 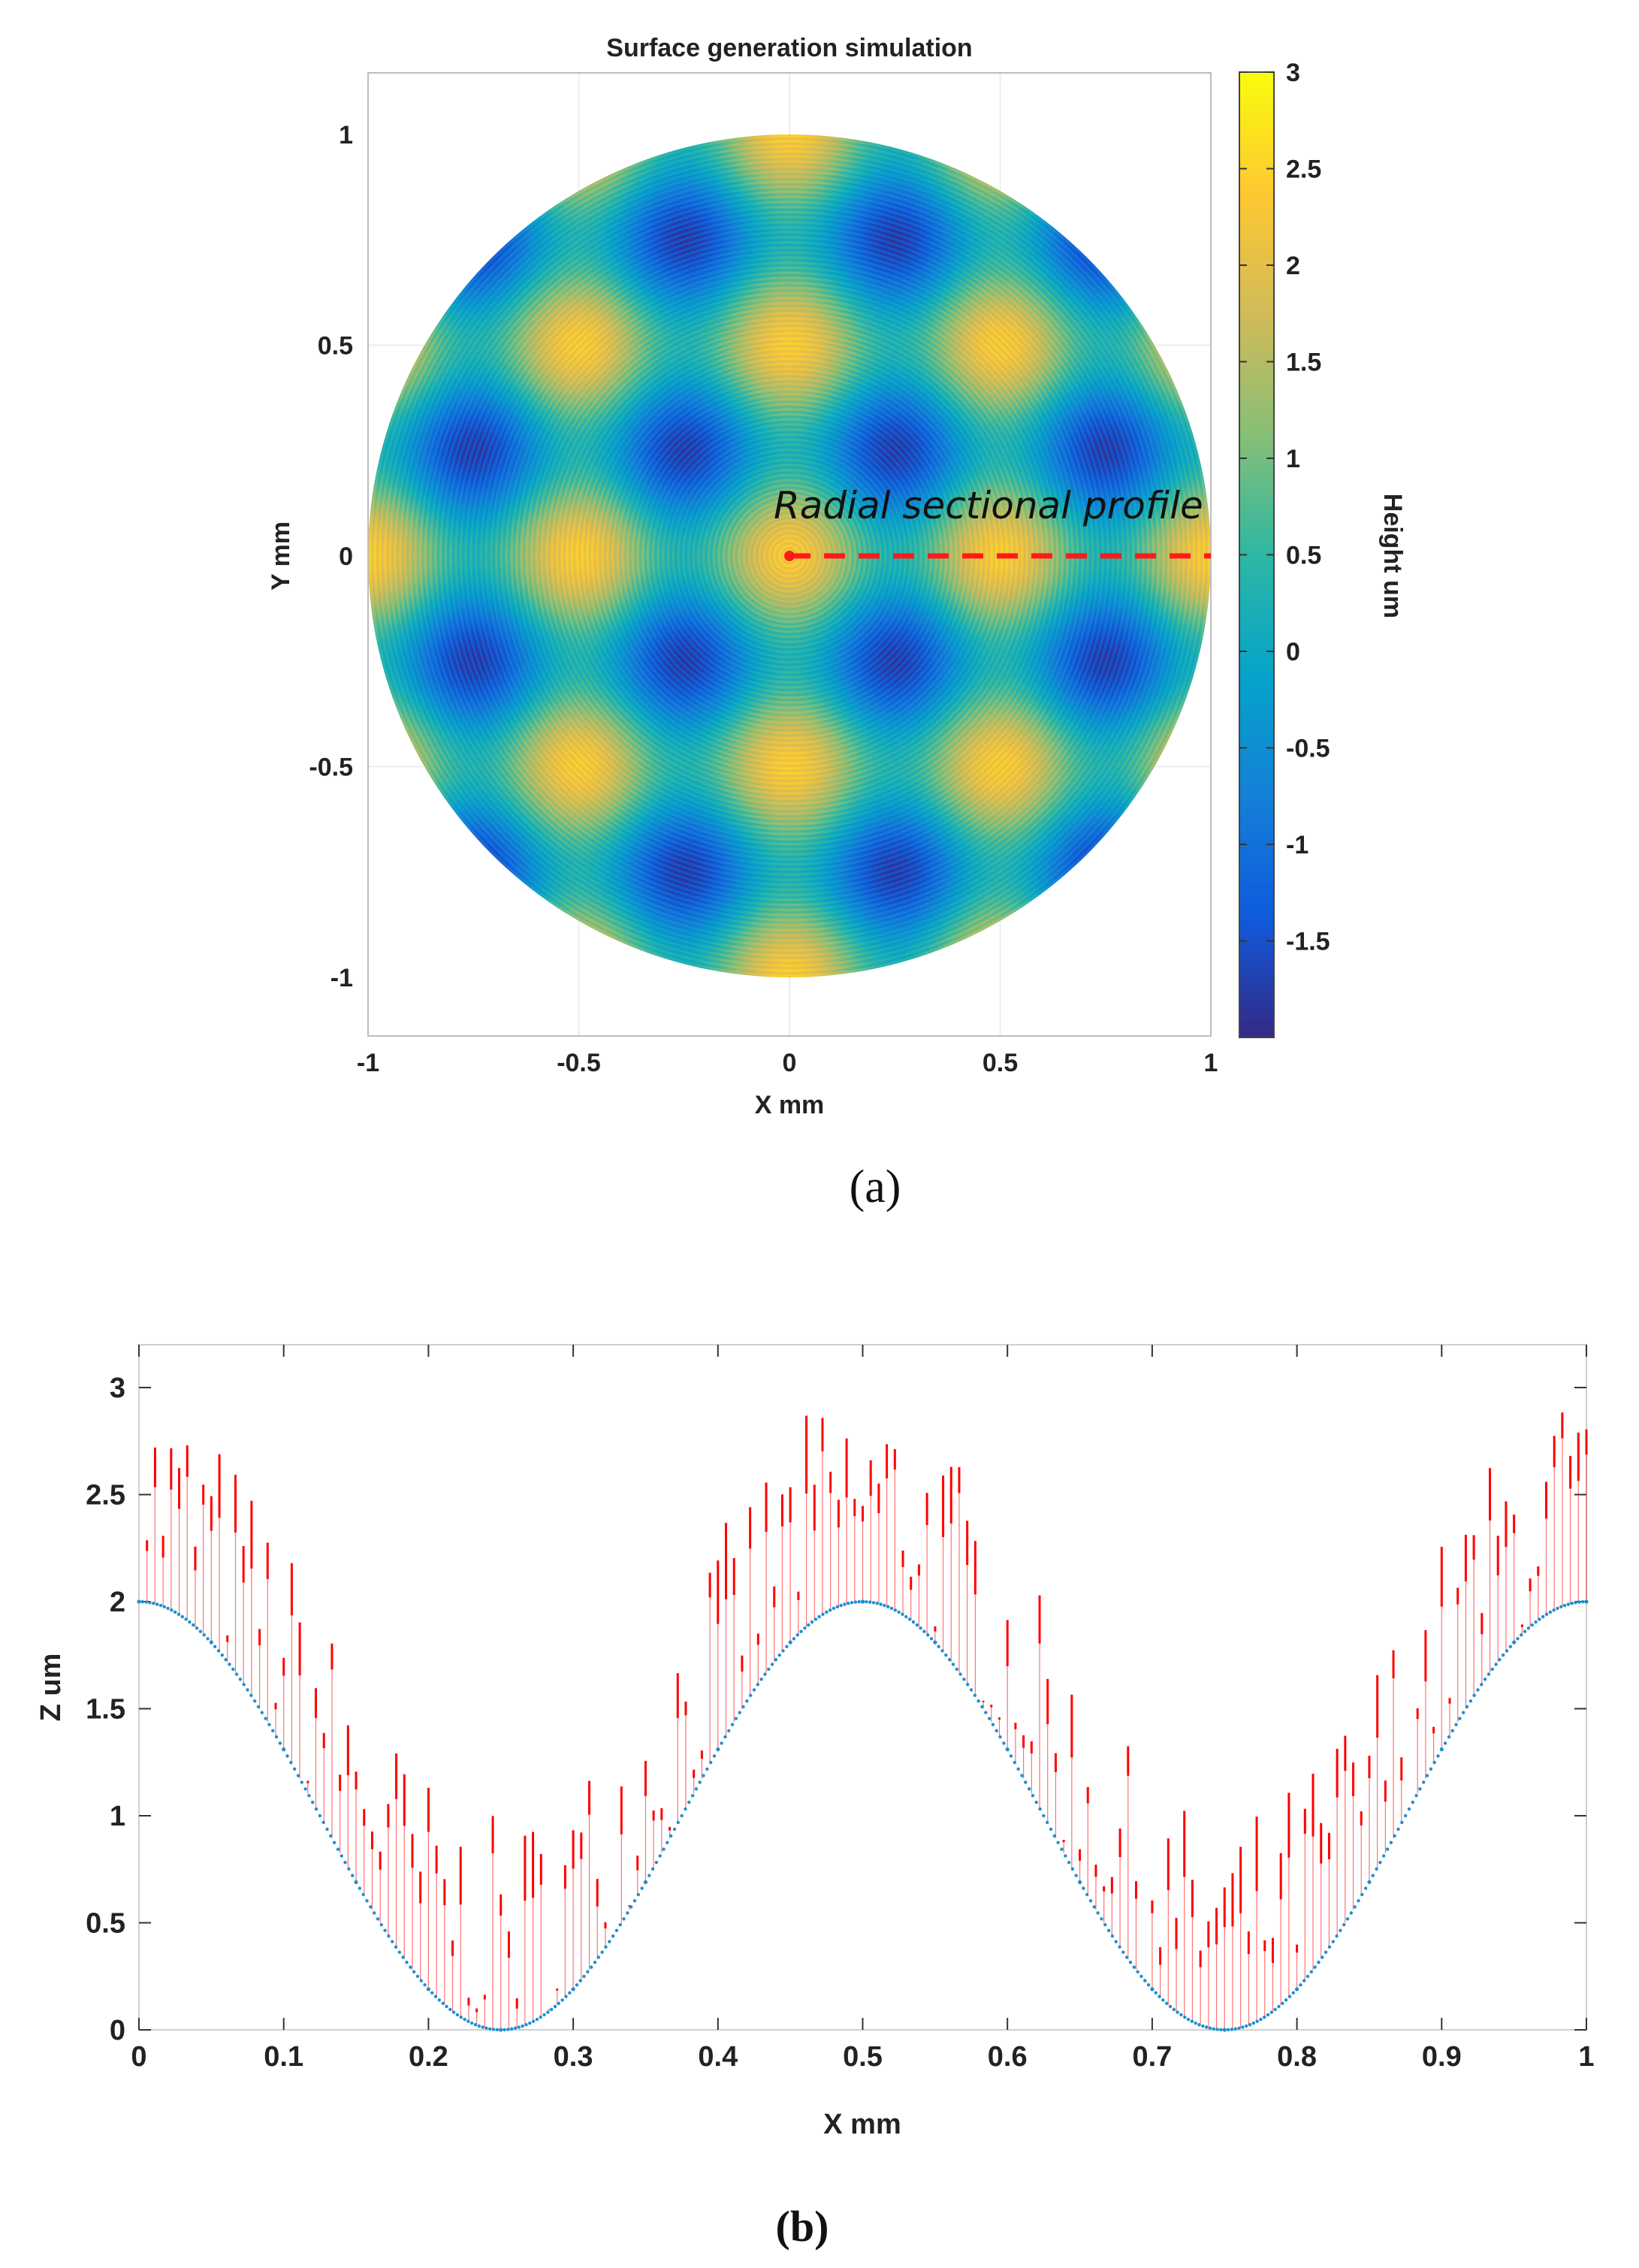 What do you see at coordinates (573, 2057) in the screenshot?
I see `chart-b-x-tick-label: 0.3` at bounding box center [573, 2057].